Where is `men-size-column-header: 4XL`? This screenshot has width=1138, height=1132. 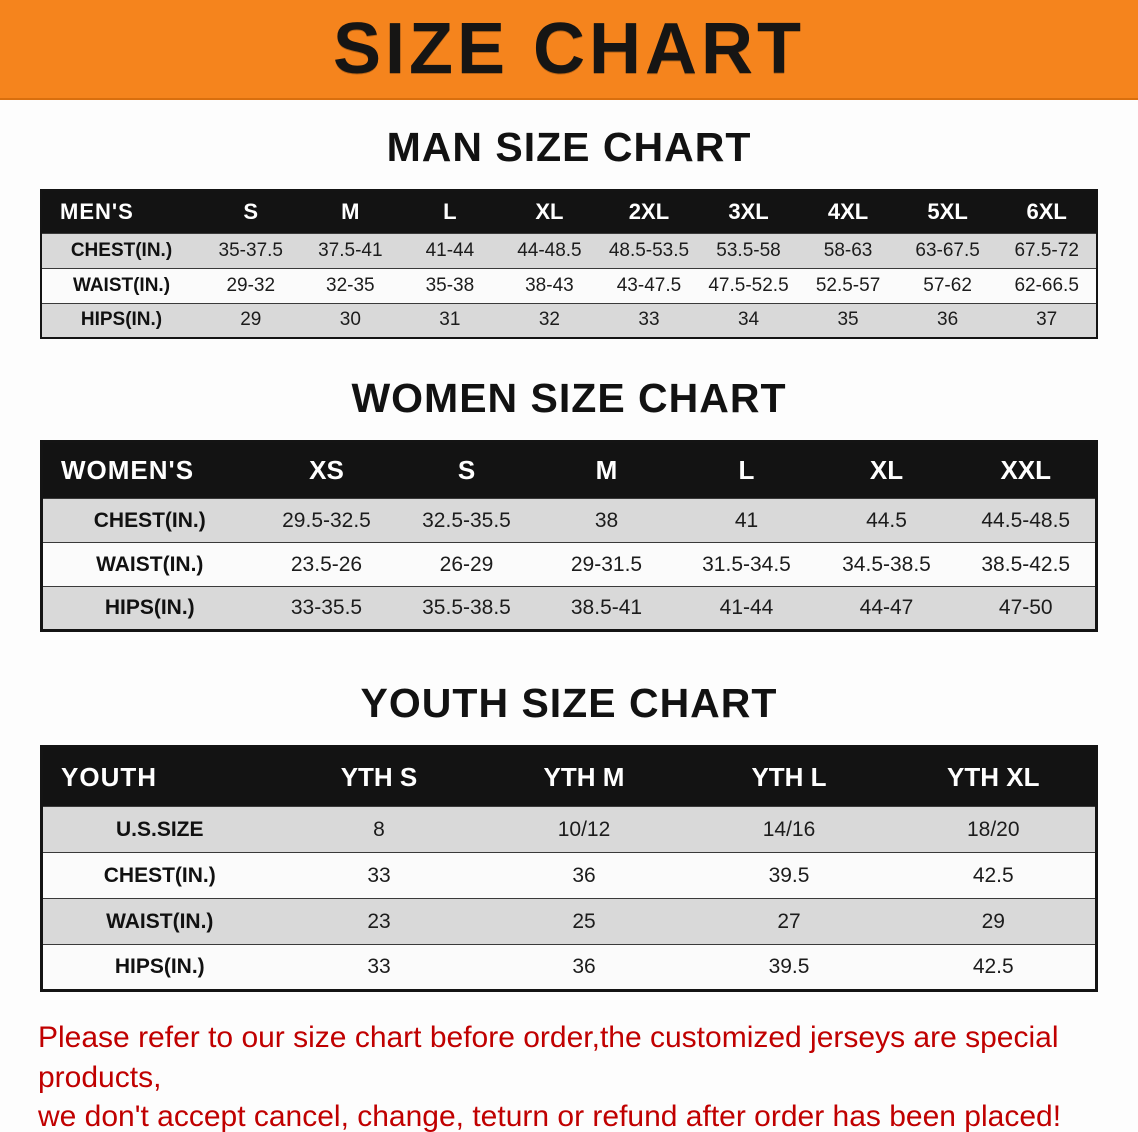
men-size-column-header: 4XL is located at coordinates (848, 211).